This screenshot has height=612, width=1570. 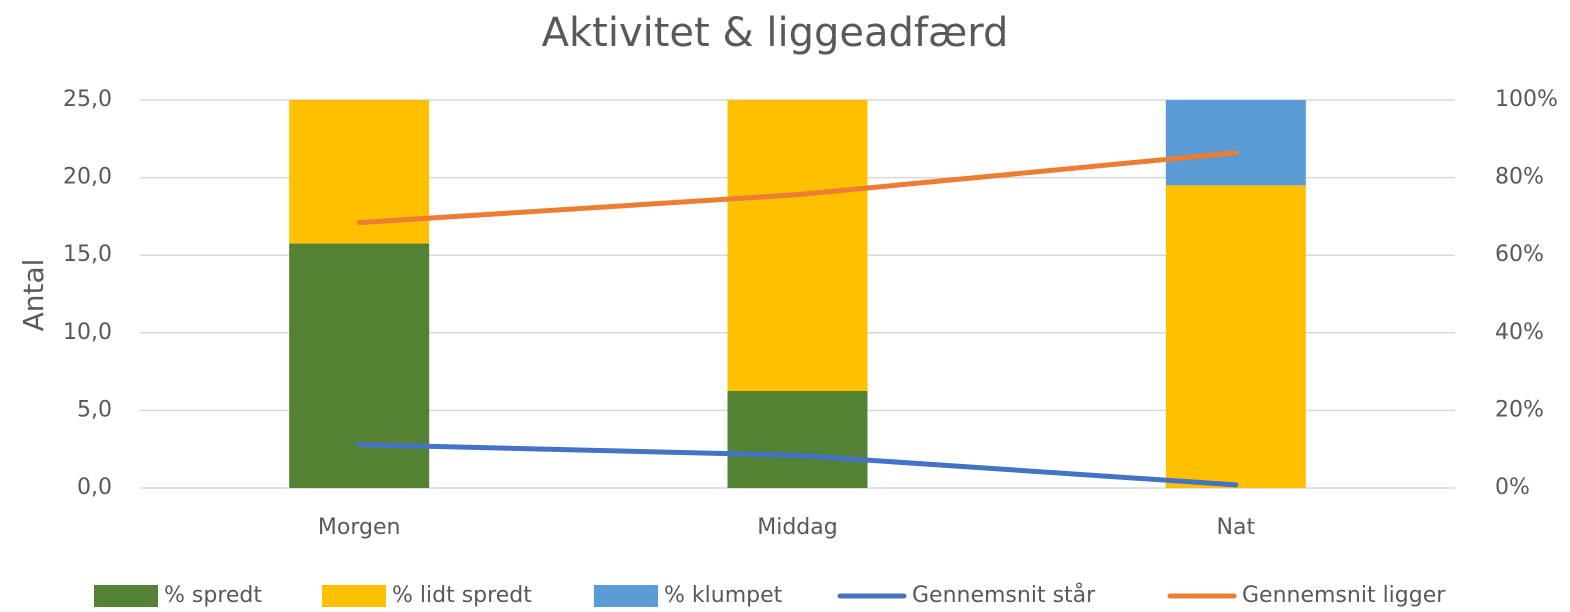 What do you see at coordinates (1004, 595) in the screenshot?
I see `legend-label: Gennemsnit står` at bounding box center [1004, 595].